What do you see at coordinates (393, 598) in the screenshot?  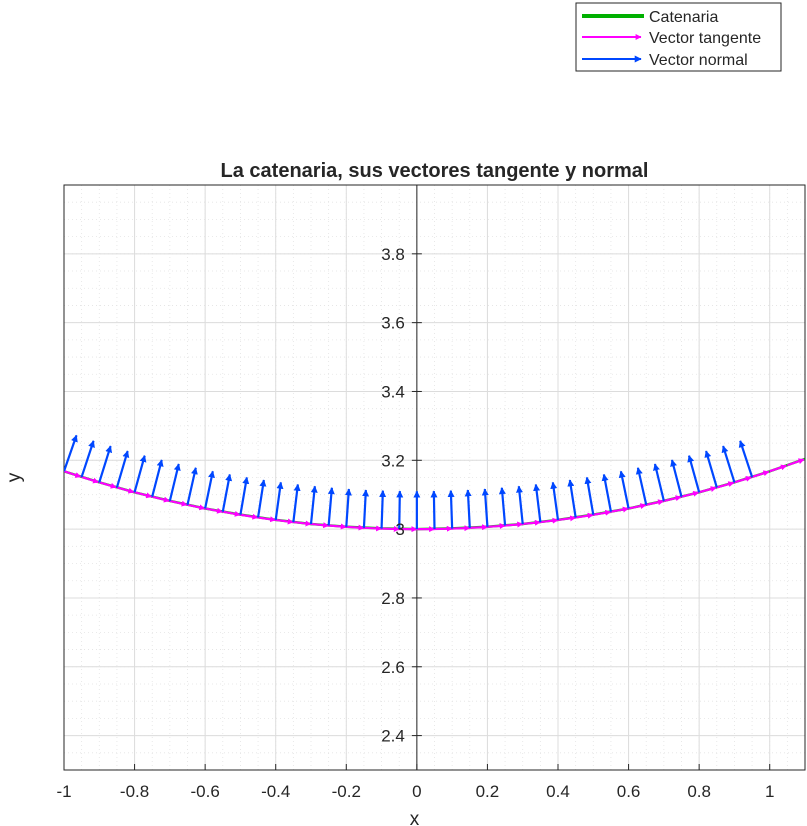 I see `y-tick-label: 2.8` at bounding box center [393, 598].